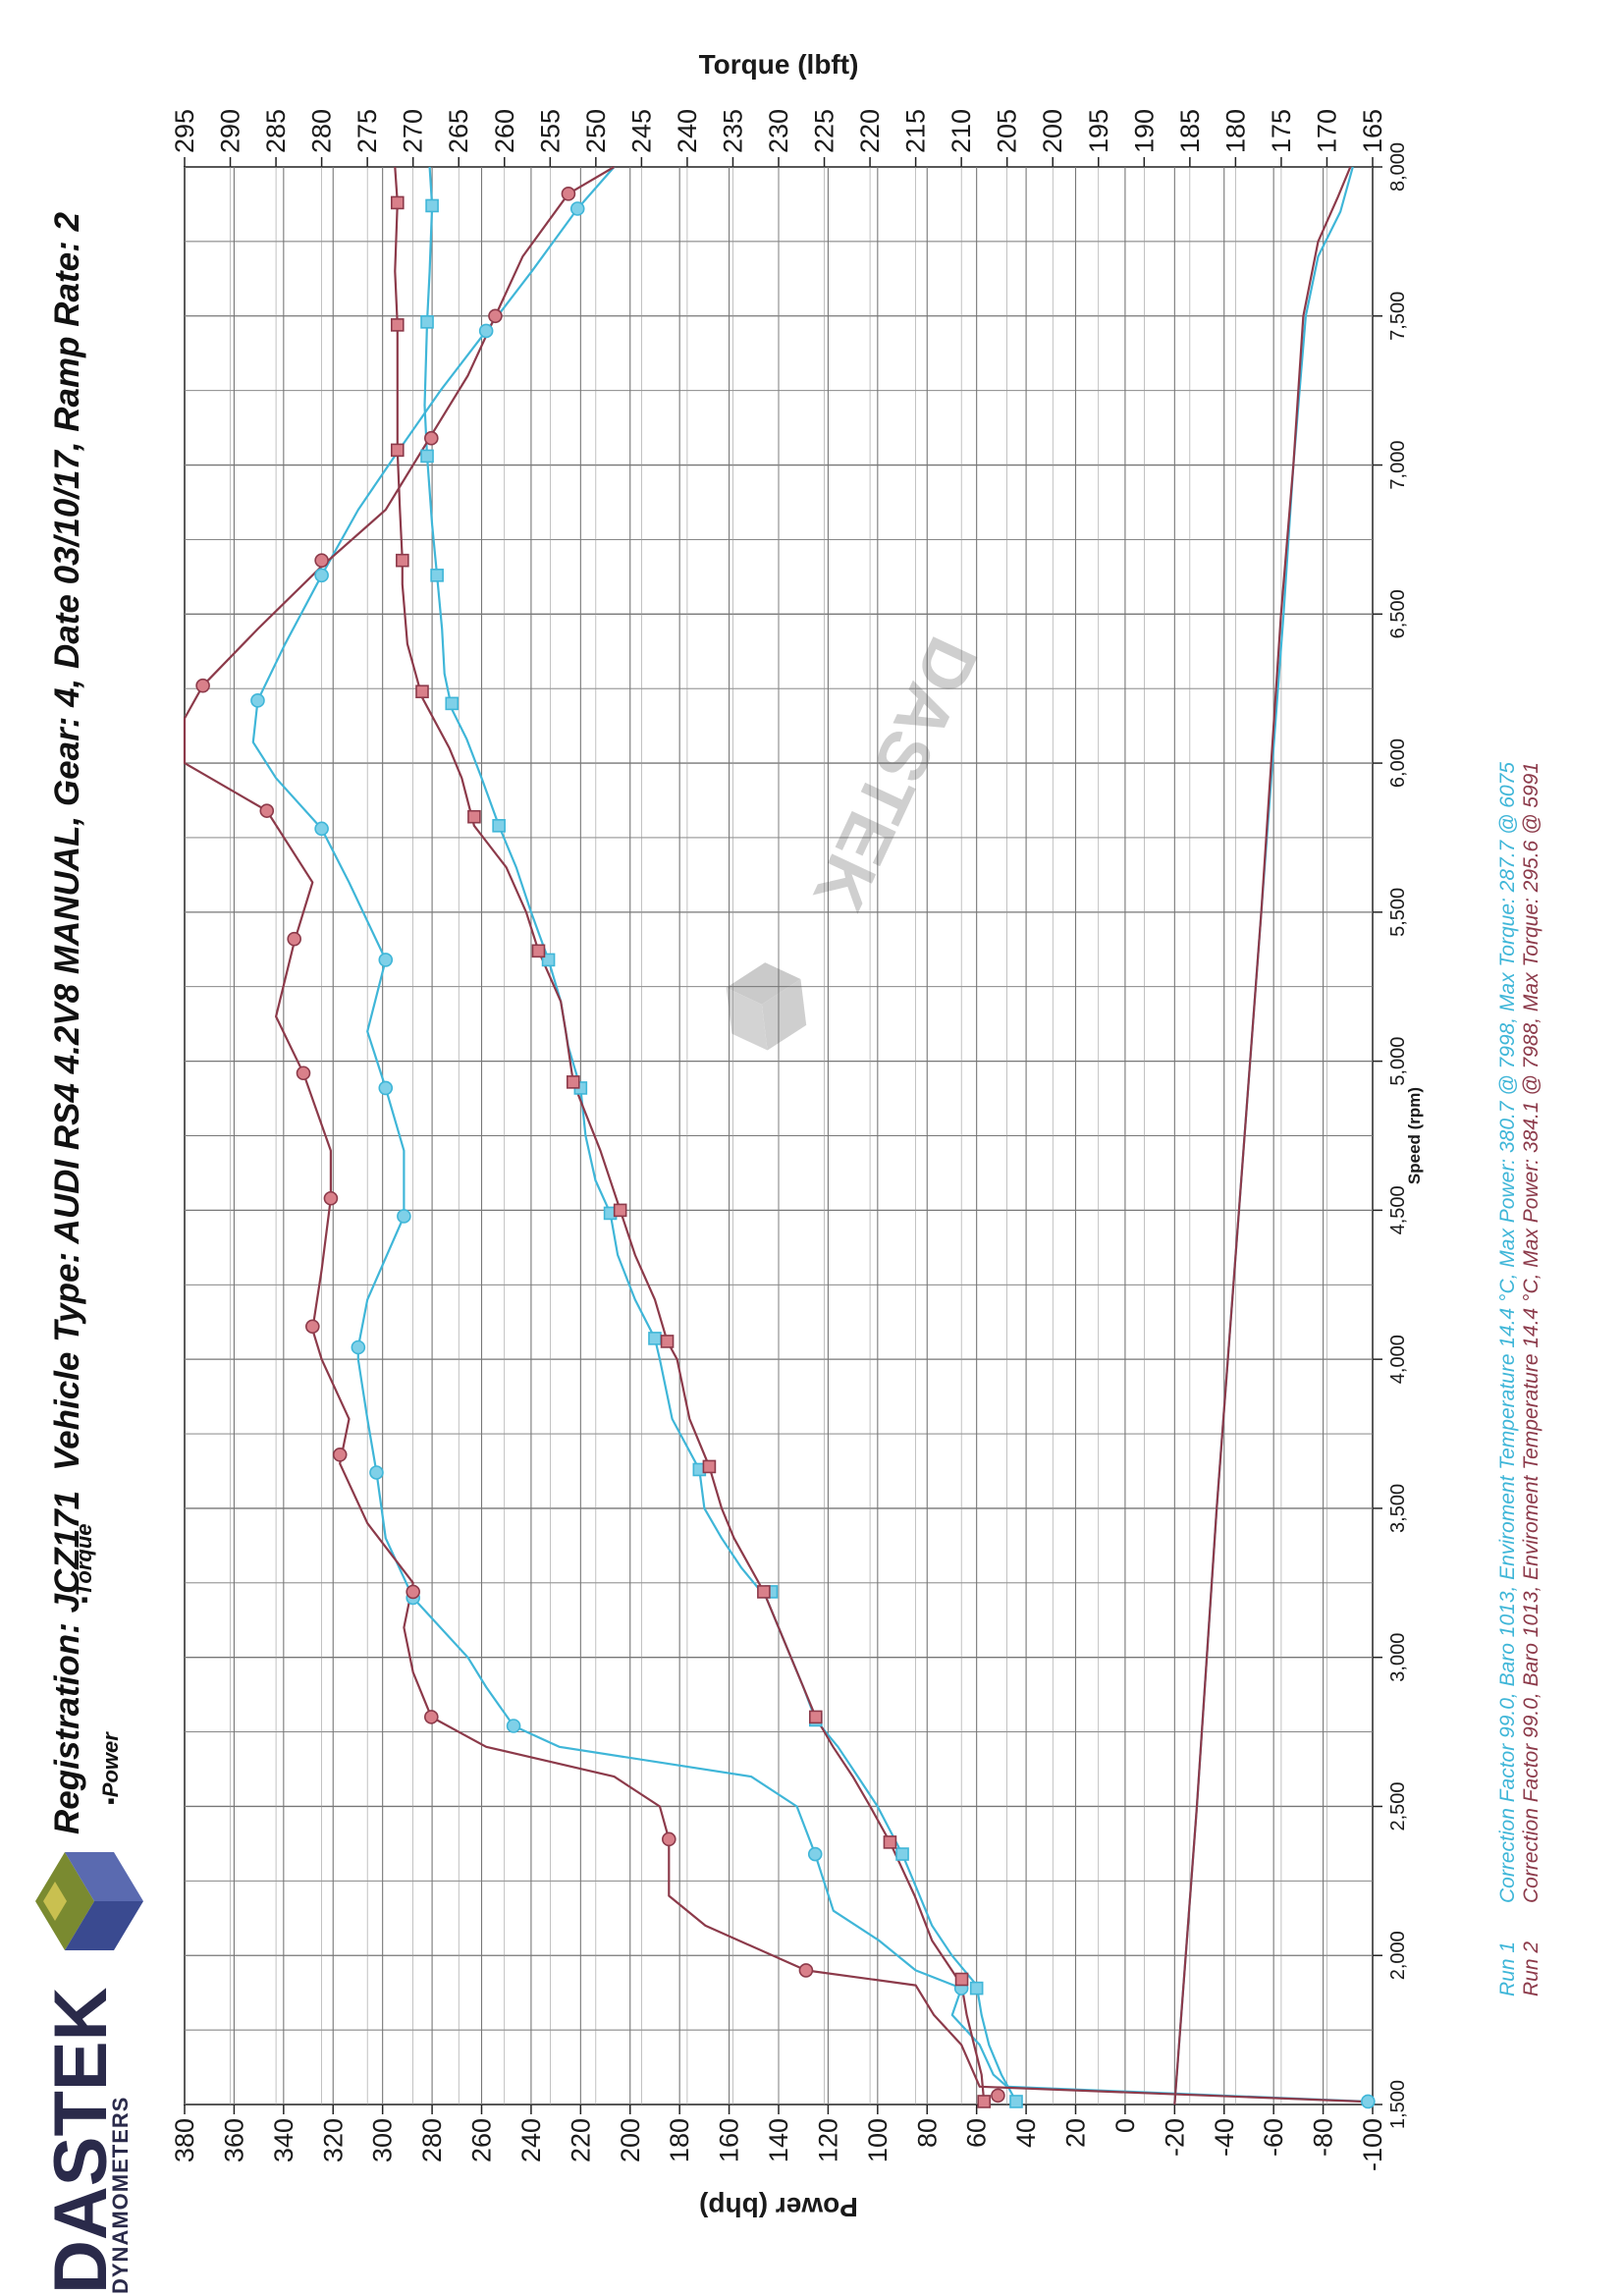 This screenshot has height=2296, width=1623. Describe the element at coordinates (961, 131) in the screenshot. I see `y2-tick-label: 210` at that location.